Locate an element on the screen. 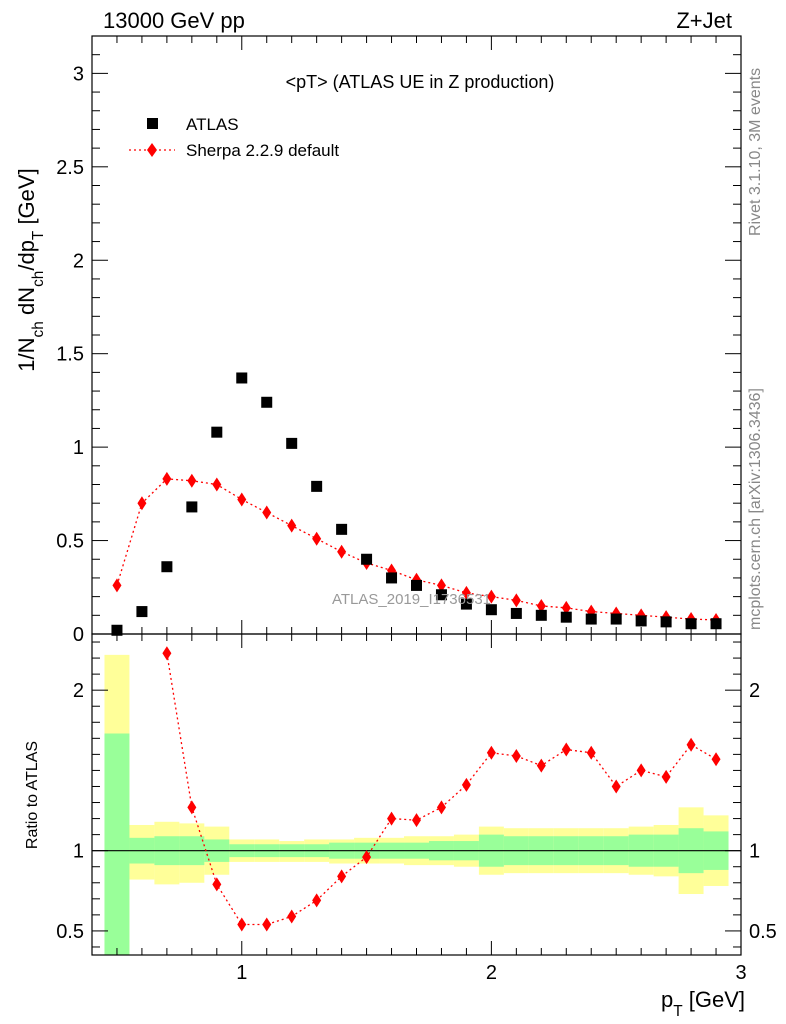 The height and width of the screenshot is (1024, 786). main-ytick-label: 2 is located at coordinates (78, 261).